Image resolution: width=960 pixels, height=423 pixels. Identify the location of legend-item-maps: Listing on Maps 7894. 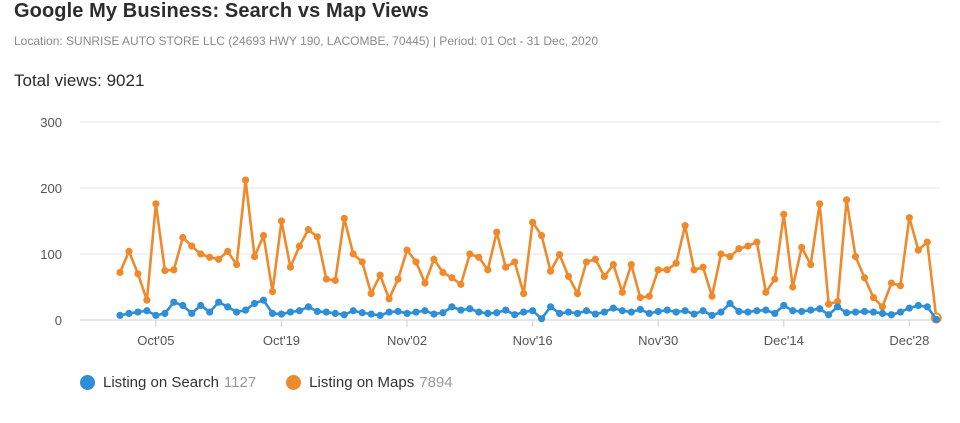
(369, 382).